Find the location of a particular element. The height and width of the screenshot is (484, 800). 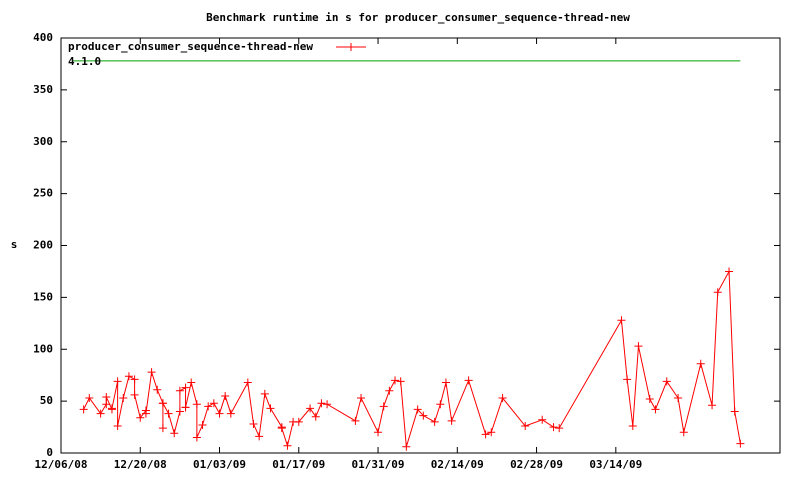

y-tick-label: 50 is located at coordinates (46, 400).